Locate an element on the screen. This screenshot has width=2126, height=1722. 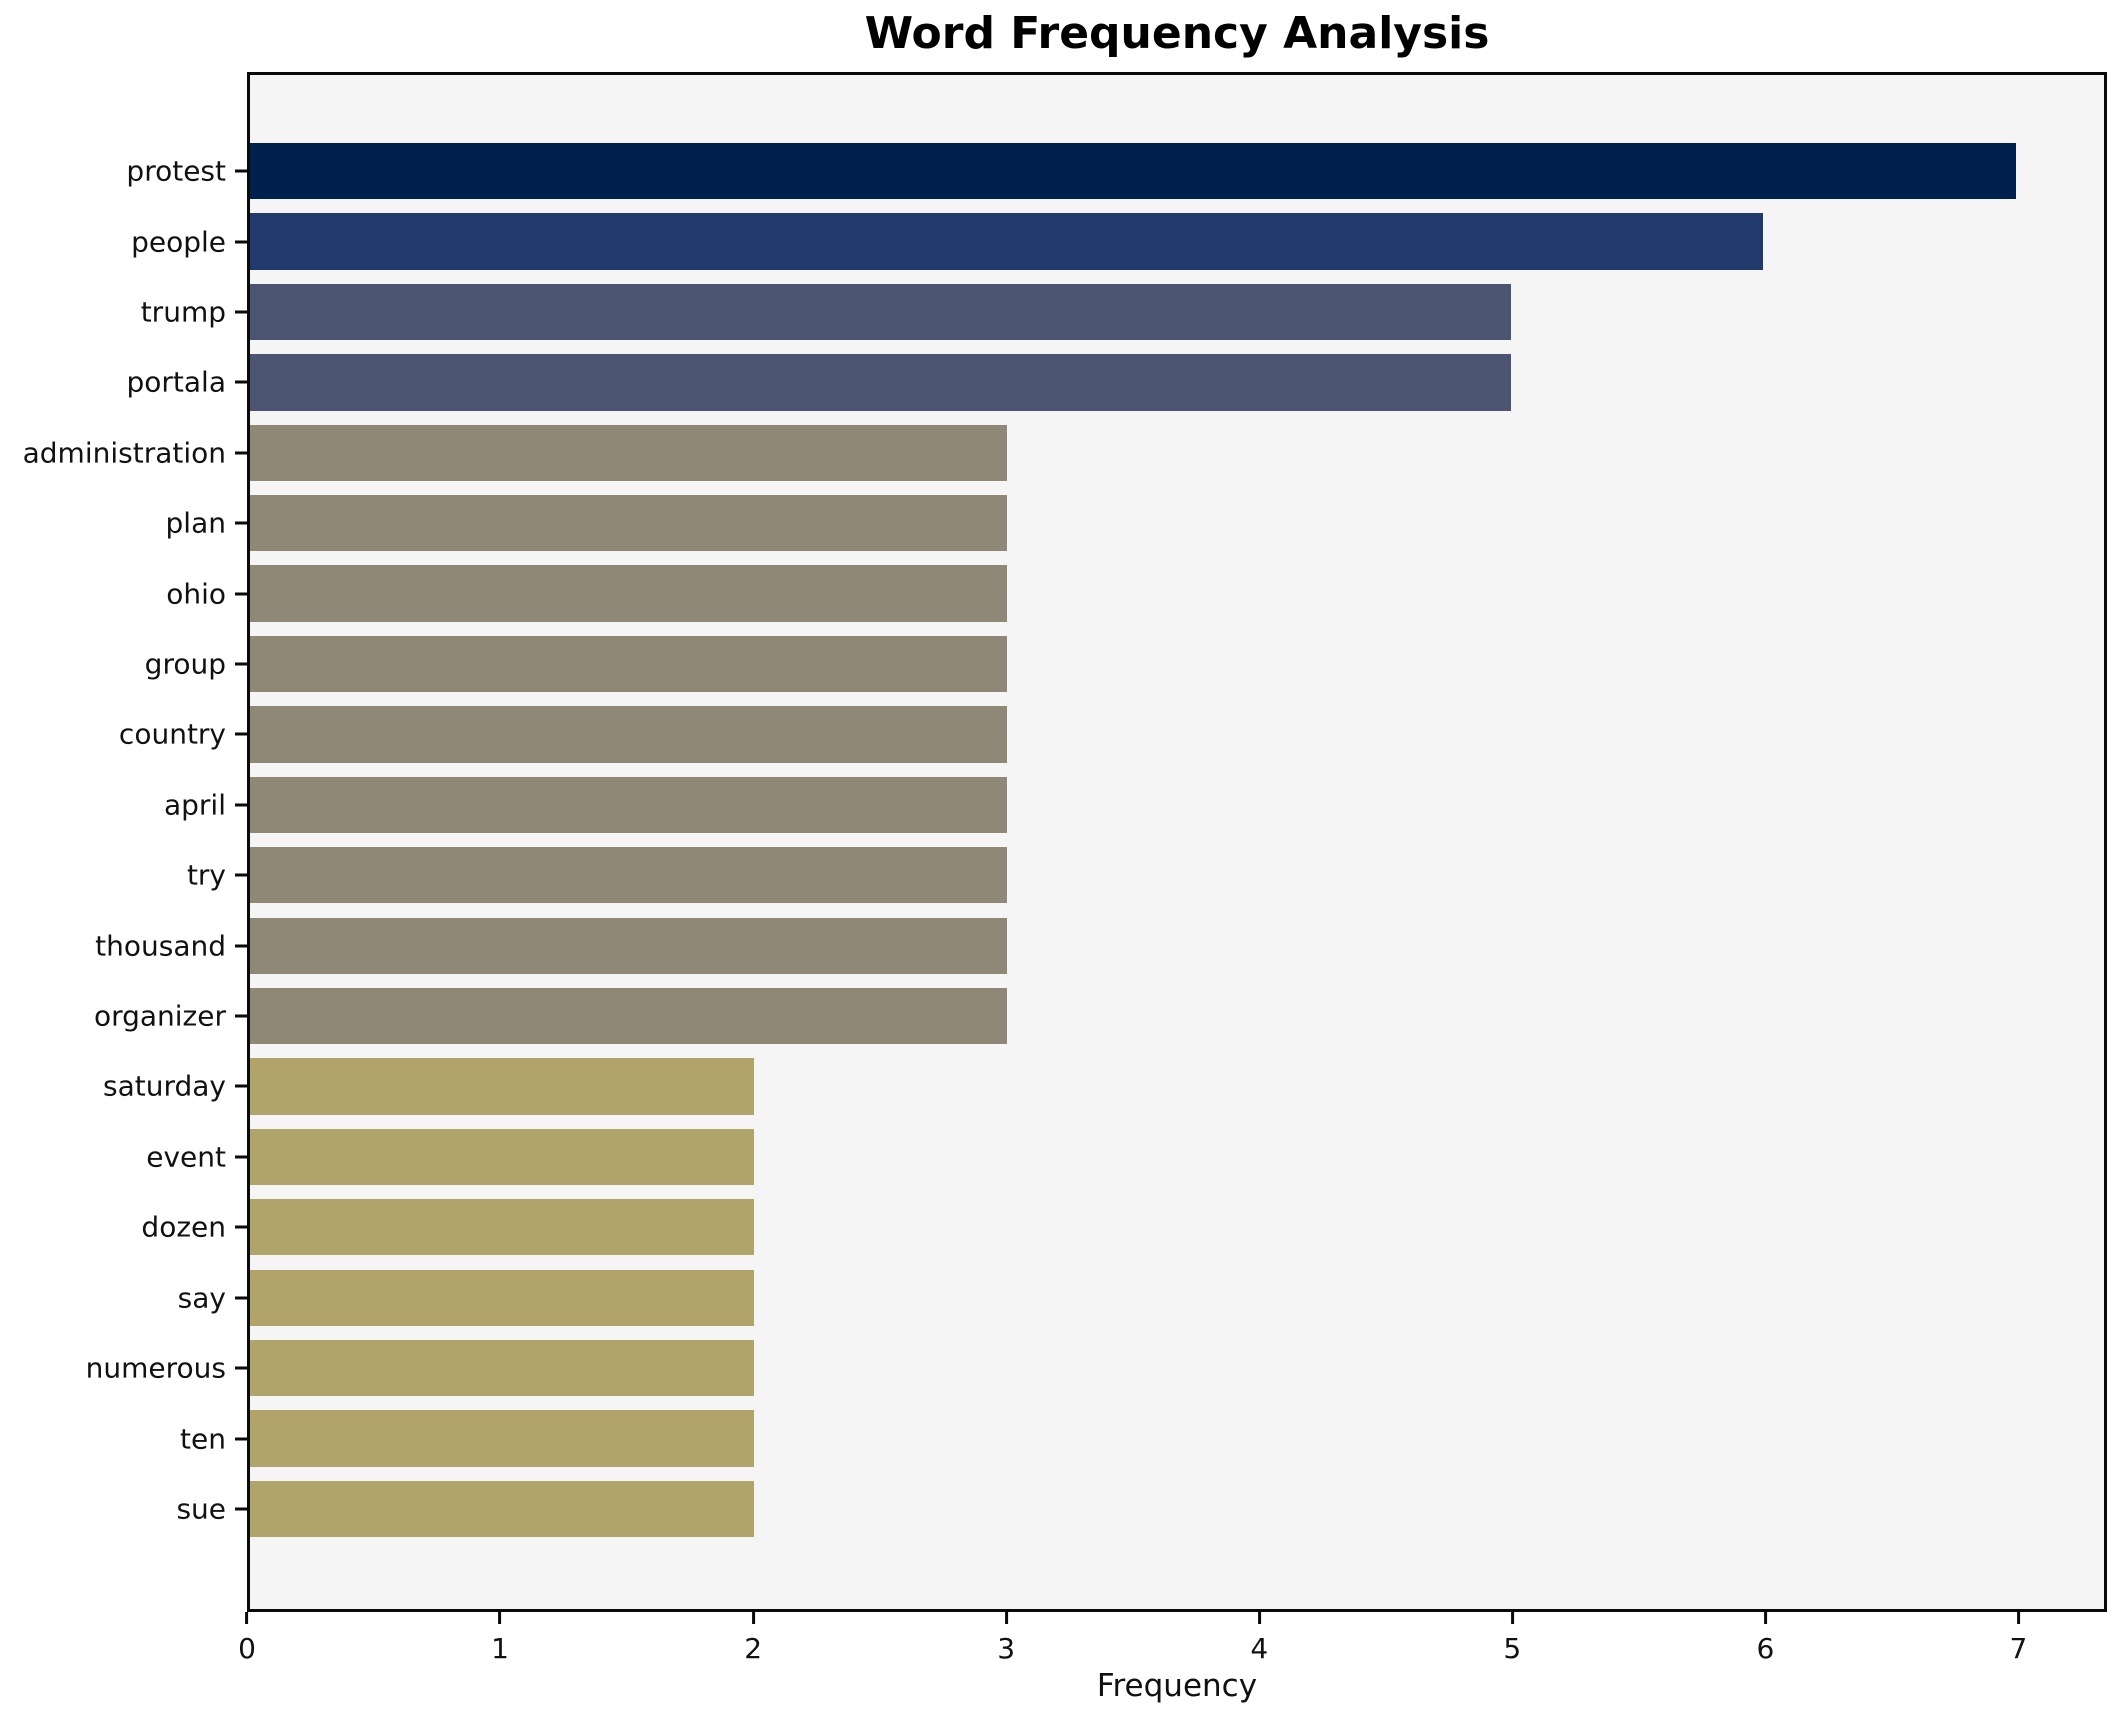
x-tick: 0 is located at coordinates (247, 1638).